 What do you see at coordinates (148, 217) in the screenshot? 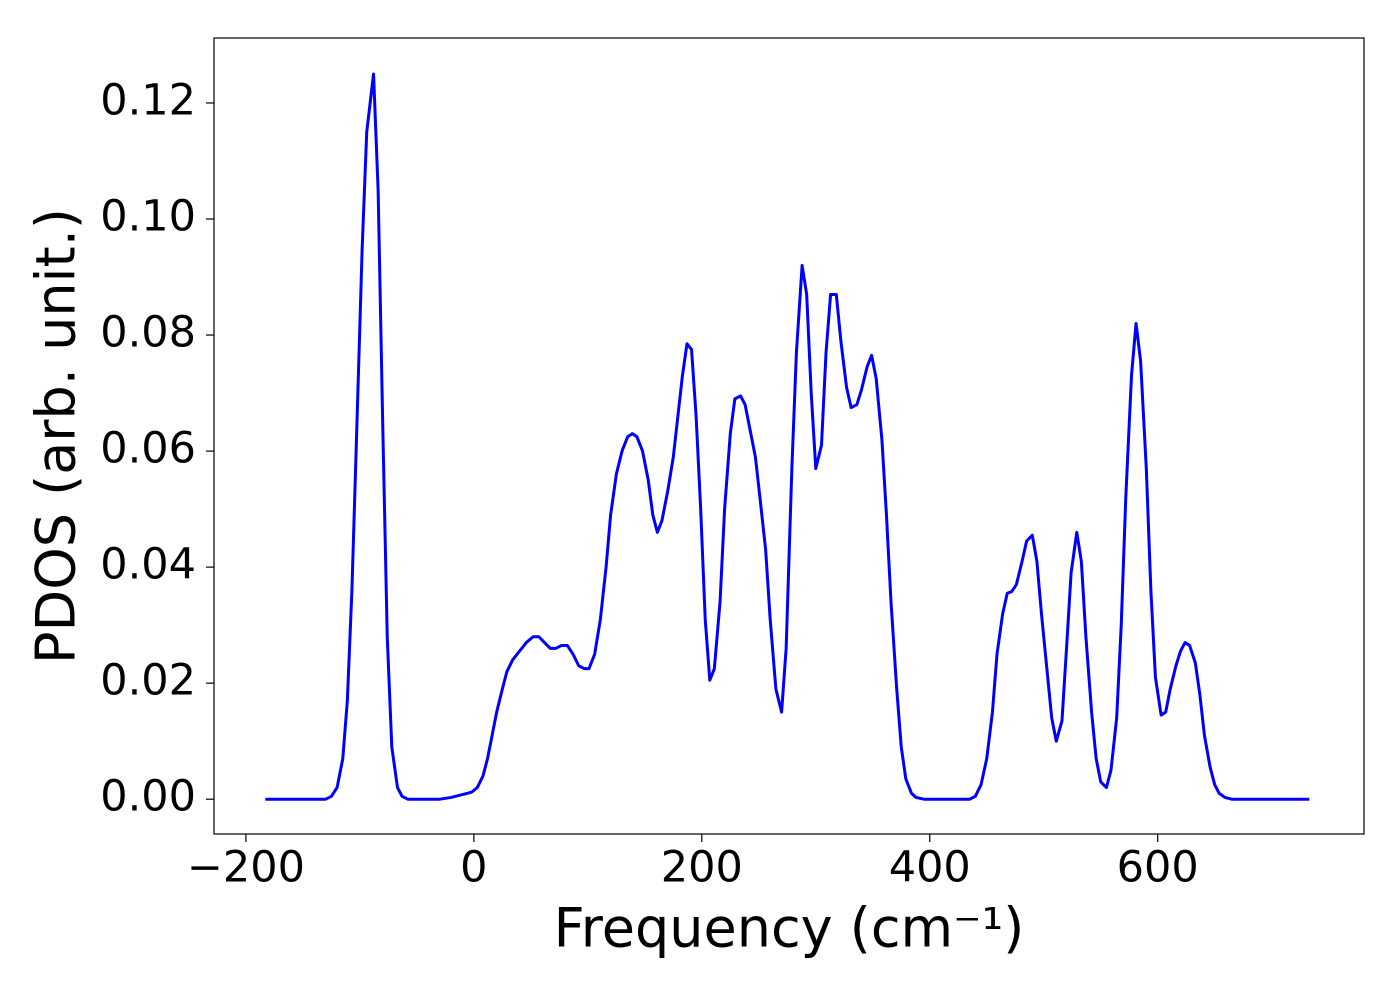
I see `y-tick-label: 0.10` at bounding box center [148, 217].